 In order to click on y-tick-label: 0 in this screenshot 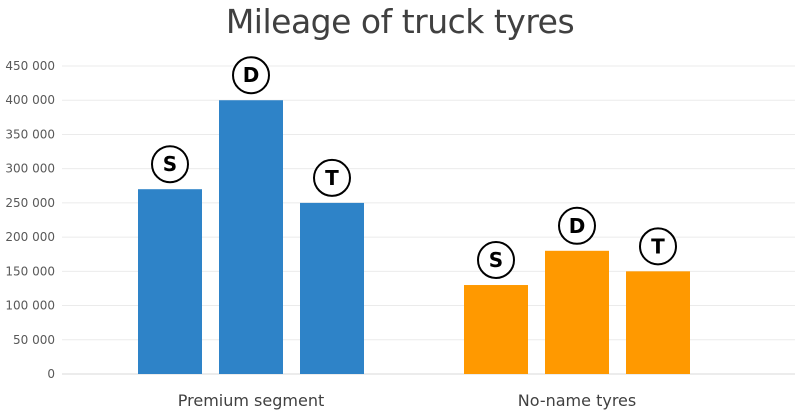, I will do `click(51, 374)`.